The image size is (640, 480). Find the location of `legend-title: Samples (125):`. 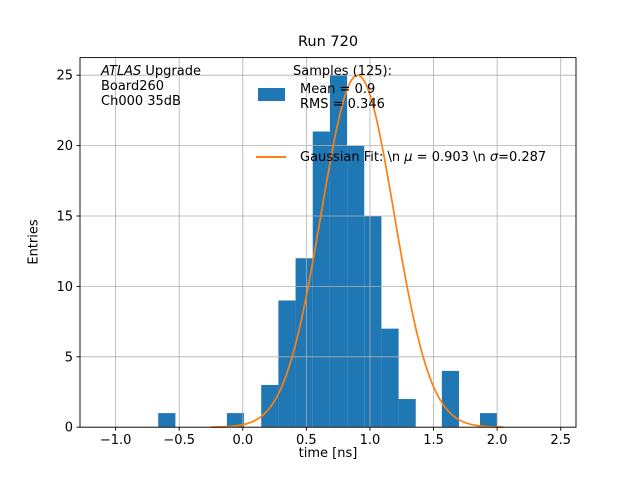

legend-title: Samples (125): is located at coordinates (342, 71).